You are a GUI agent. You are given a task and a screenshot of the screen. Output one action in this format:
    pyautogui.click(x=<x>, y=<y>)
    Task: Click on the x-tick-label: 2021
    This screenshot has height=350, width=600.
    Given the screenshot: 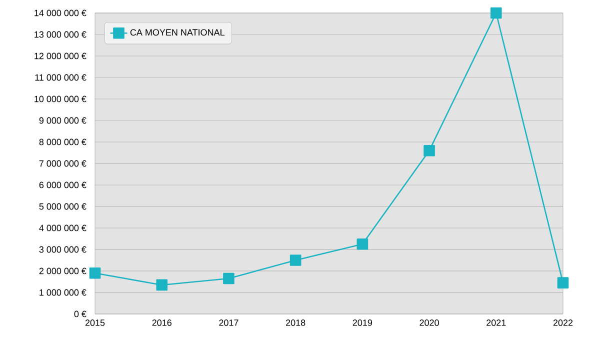 What is the action you would take?
    pyautogui.click(x=496, y=323)
    